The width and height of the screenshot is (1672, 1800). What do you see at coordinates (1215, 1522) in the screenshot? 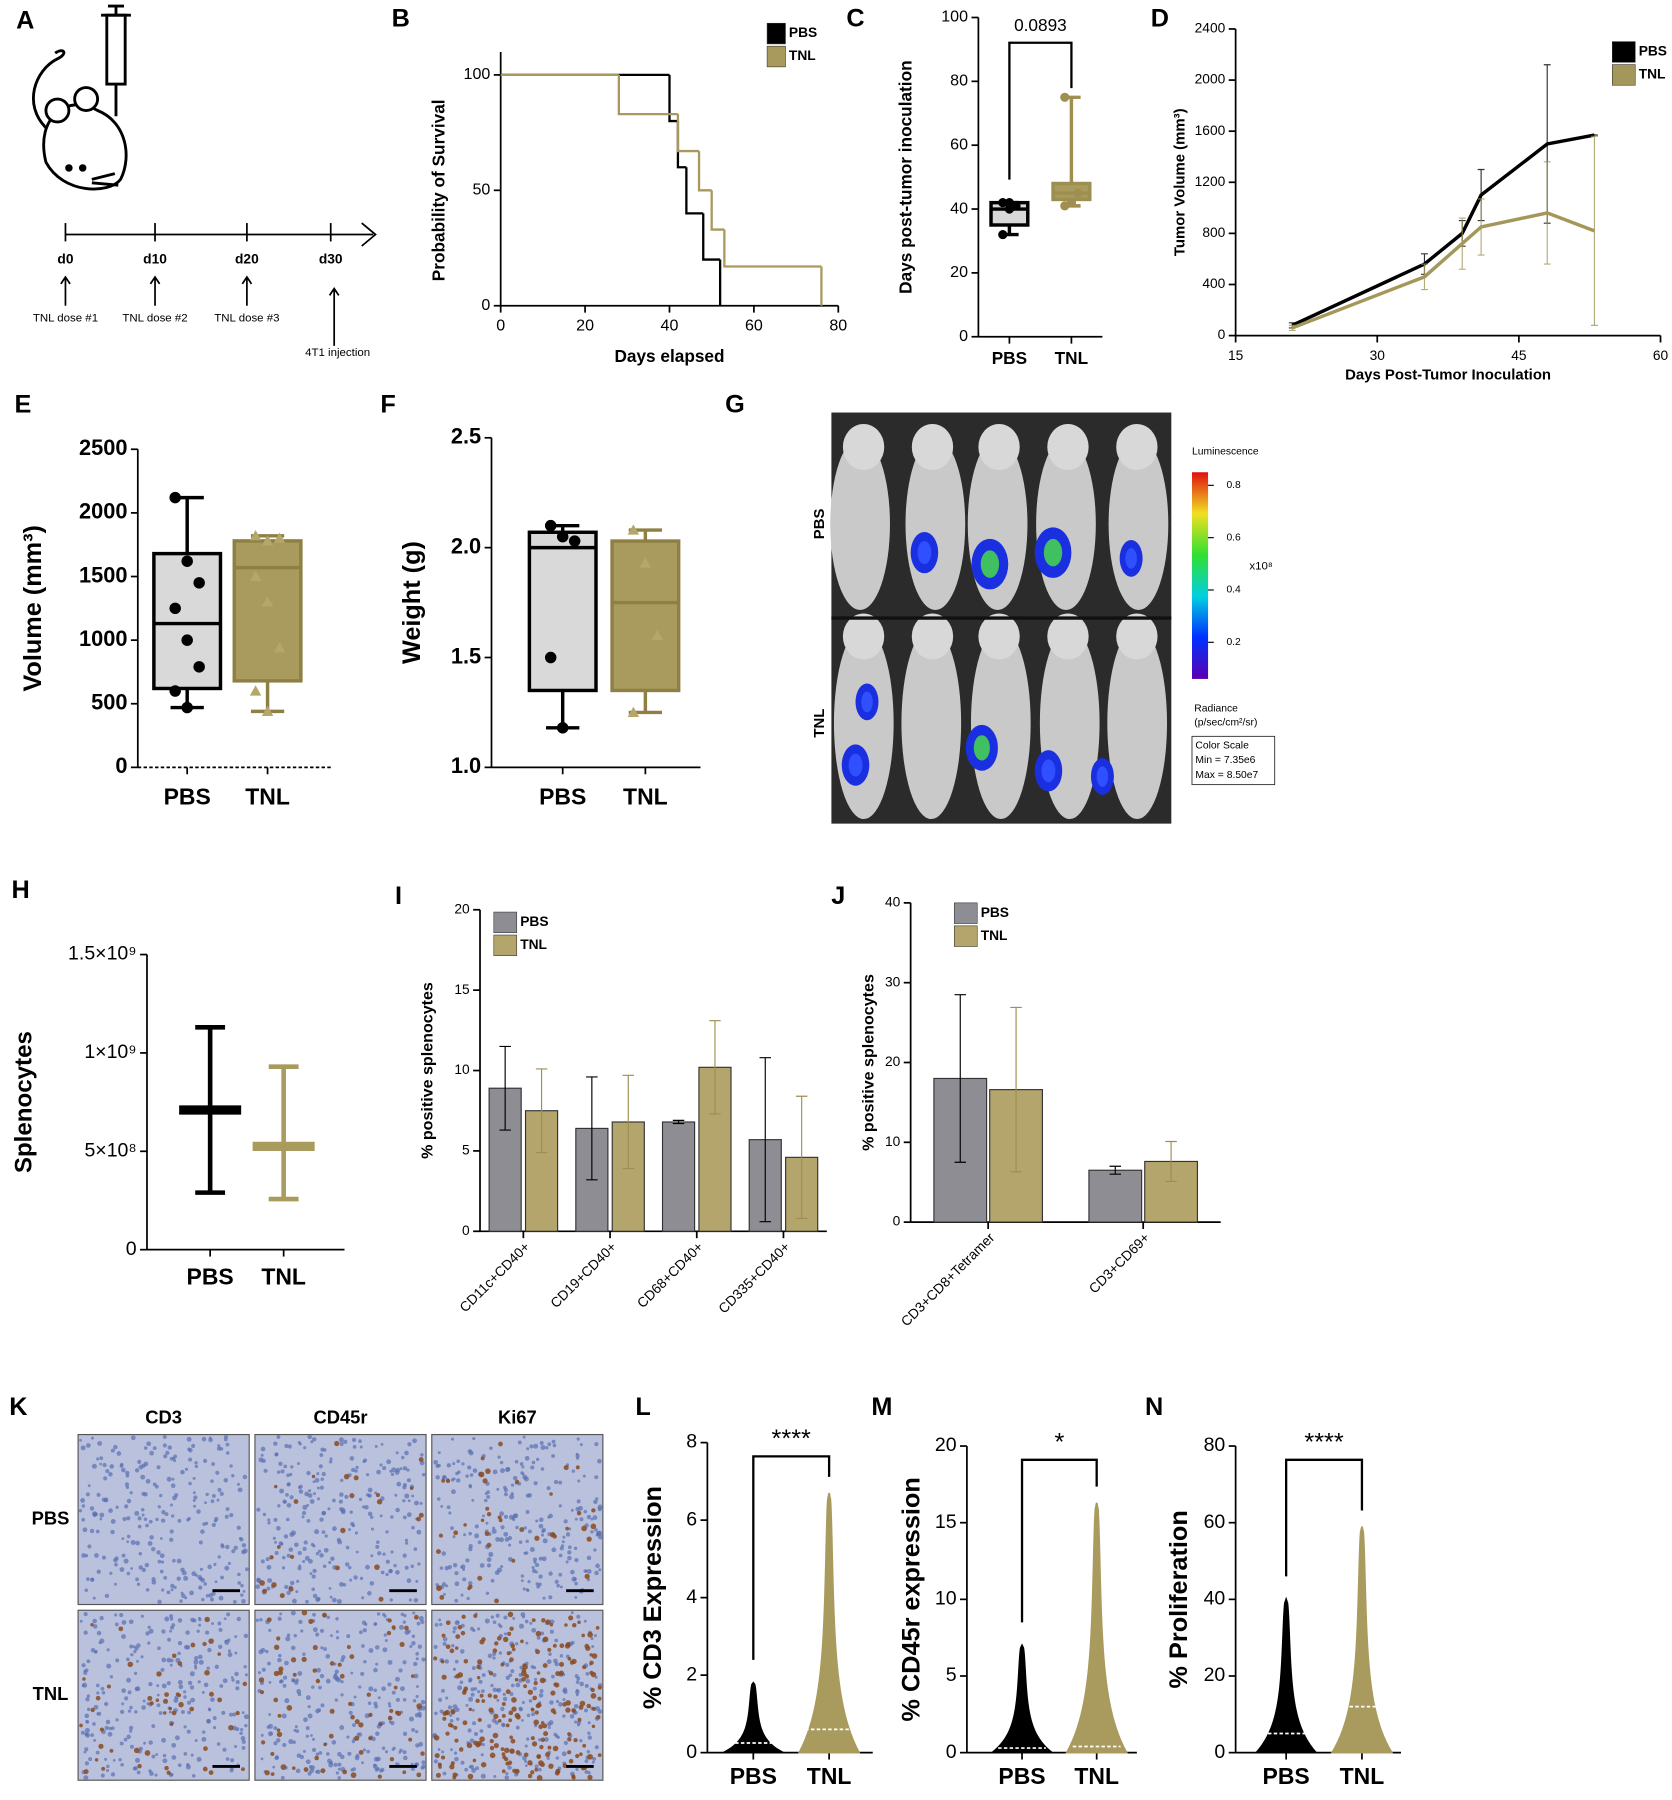
I see `y-tick-label: 60` at bounding box center [1215, 1522].